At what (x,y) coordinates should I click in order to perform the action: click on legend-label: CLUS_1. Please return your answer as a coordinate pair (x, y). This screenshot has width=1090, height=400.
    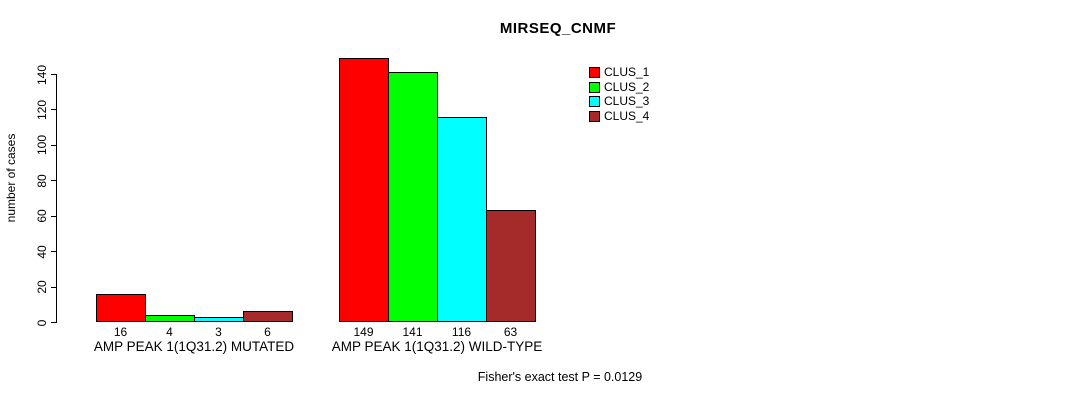
    Looking at the image, I should click on (627, 71).